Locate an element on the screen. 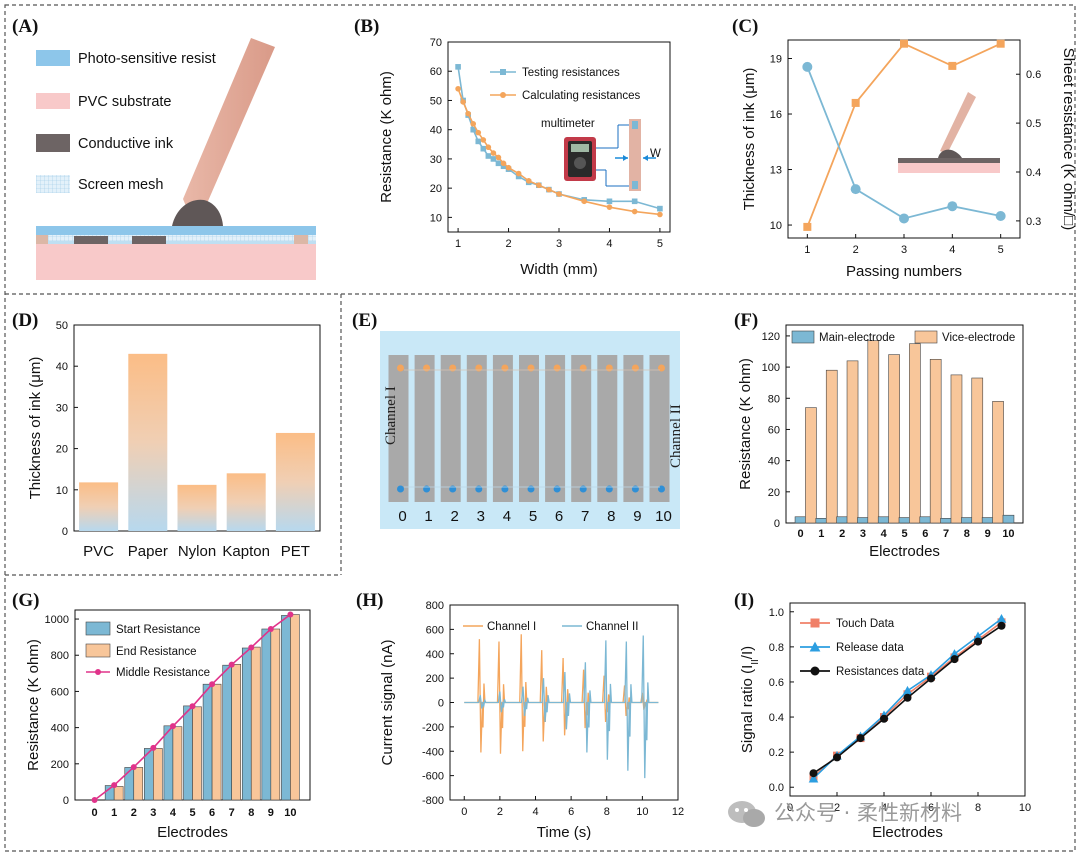 This screenshot has width=1080, height=856. x-tick-label: 1 is located at coordinates (114, 813).